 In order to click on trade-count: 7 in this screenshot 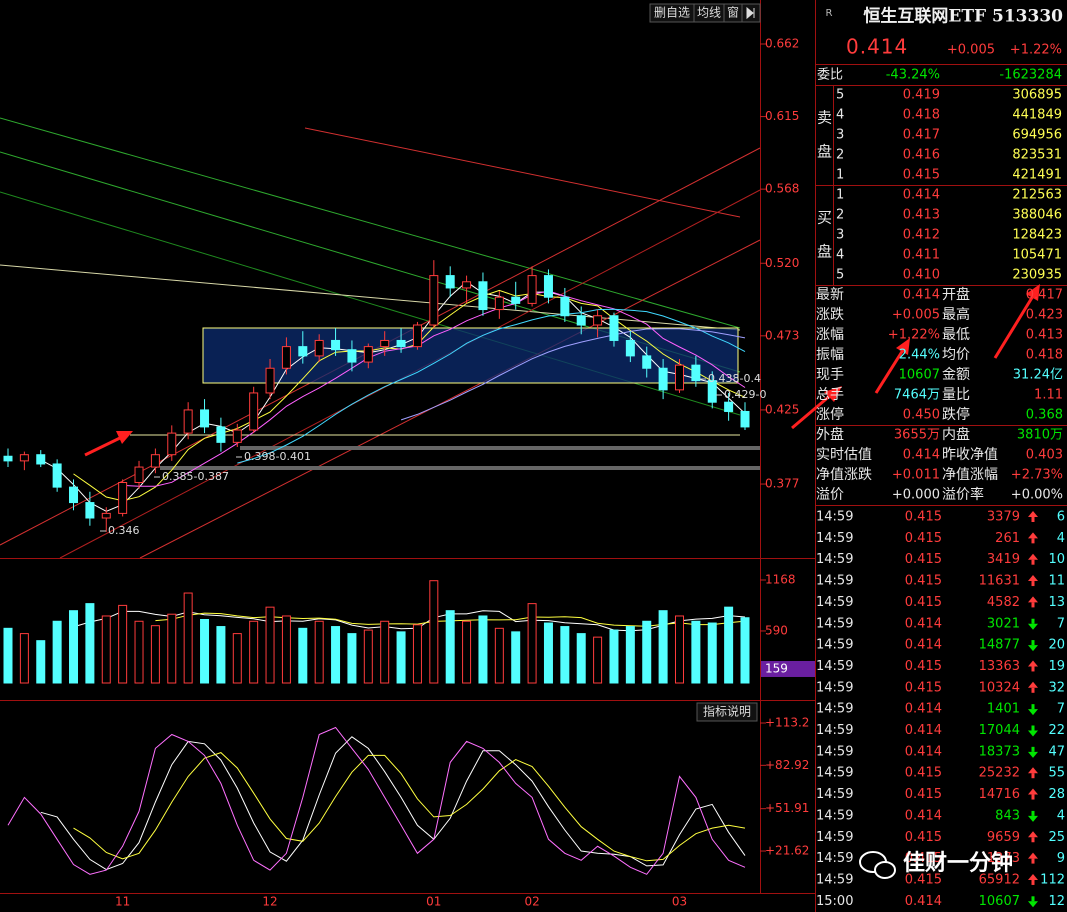, I will do `click(1061, 623)`.